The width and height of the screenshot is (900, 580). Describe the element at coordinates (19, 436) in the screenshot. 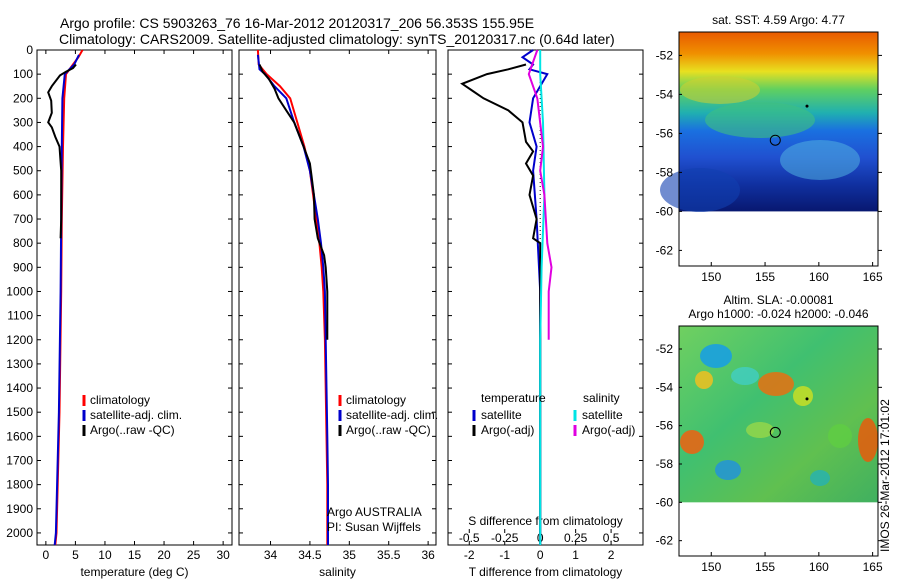

I see `depth-tick-label: 1600` at that location.